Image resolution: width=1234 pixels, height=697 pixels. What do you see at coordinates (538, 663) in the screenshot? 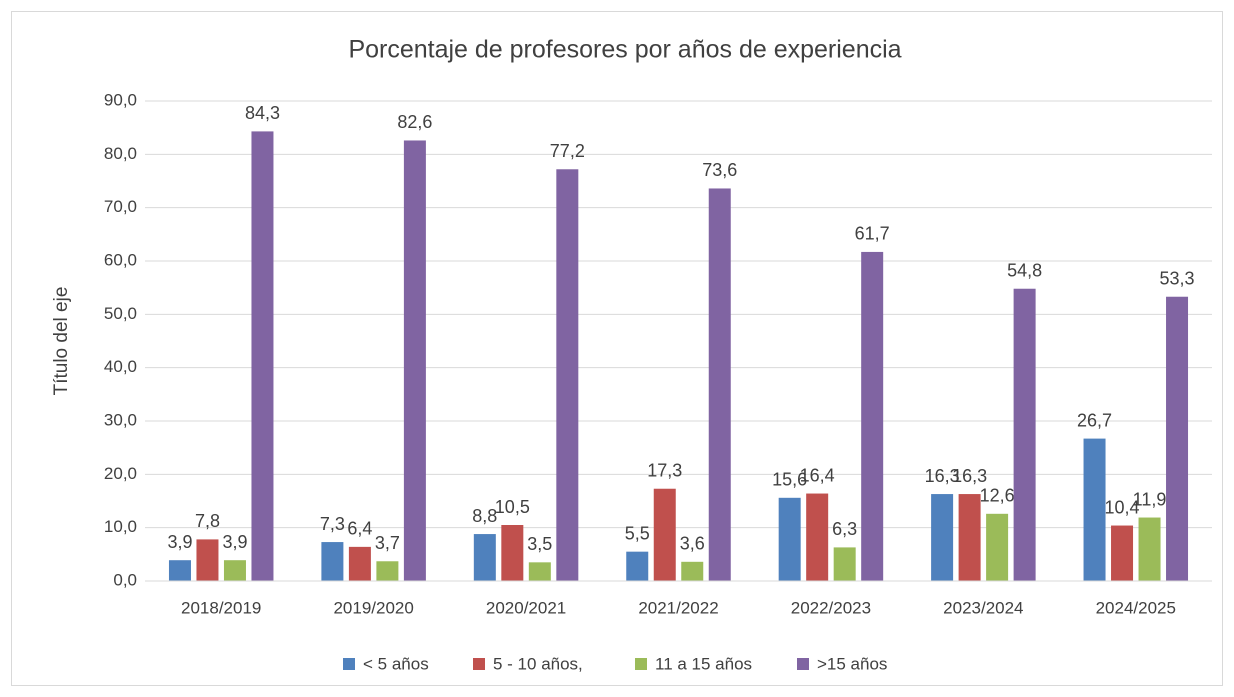
I see `legend-label: 5 - 10 años,` at bounding box center [538, 663].